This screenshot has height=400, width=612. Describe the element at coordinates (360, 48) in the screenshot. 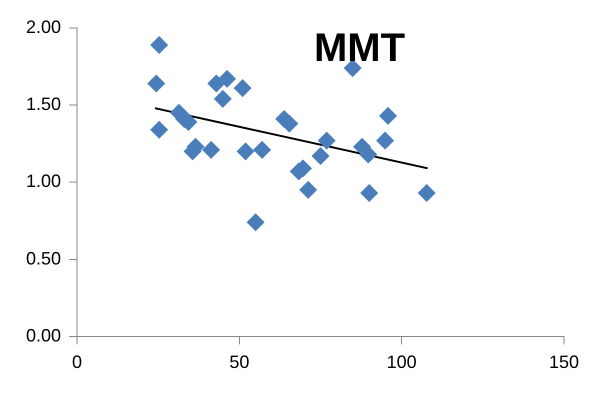

I see `chart-title: MMT` at that location.